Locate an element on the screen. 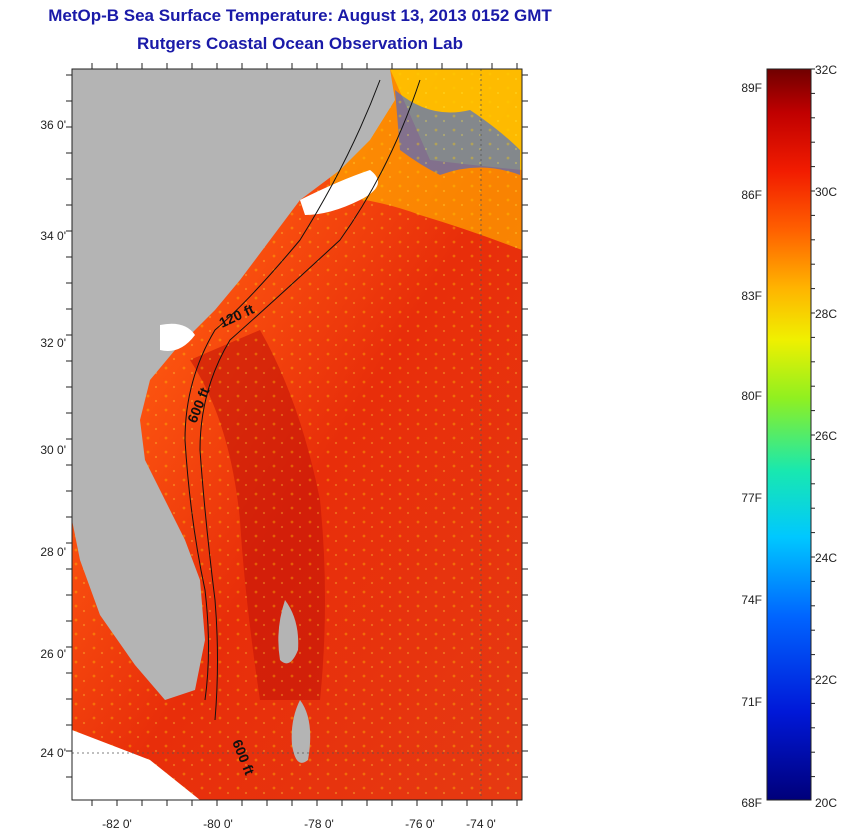 The height and width of the screenshot is (832, 848). colorbar-label-30c: 30C is located at coordinates (826, 192).